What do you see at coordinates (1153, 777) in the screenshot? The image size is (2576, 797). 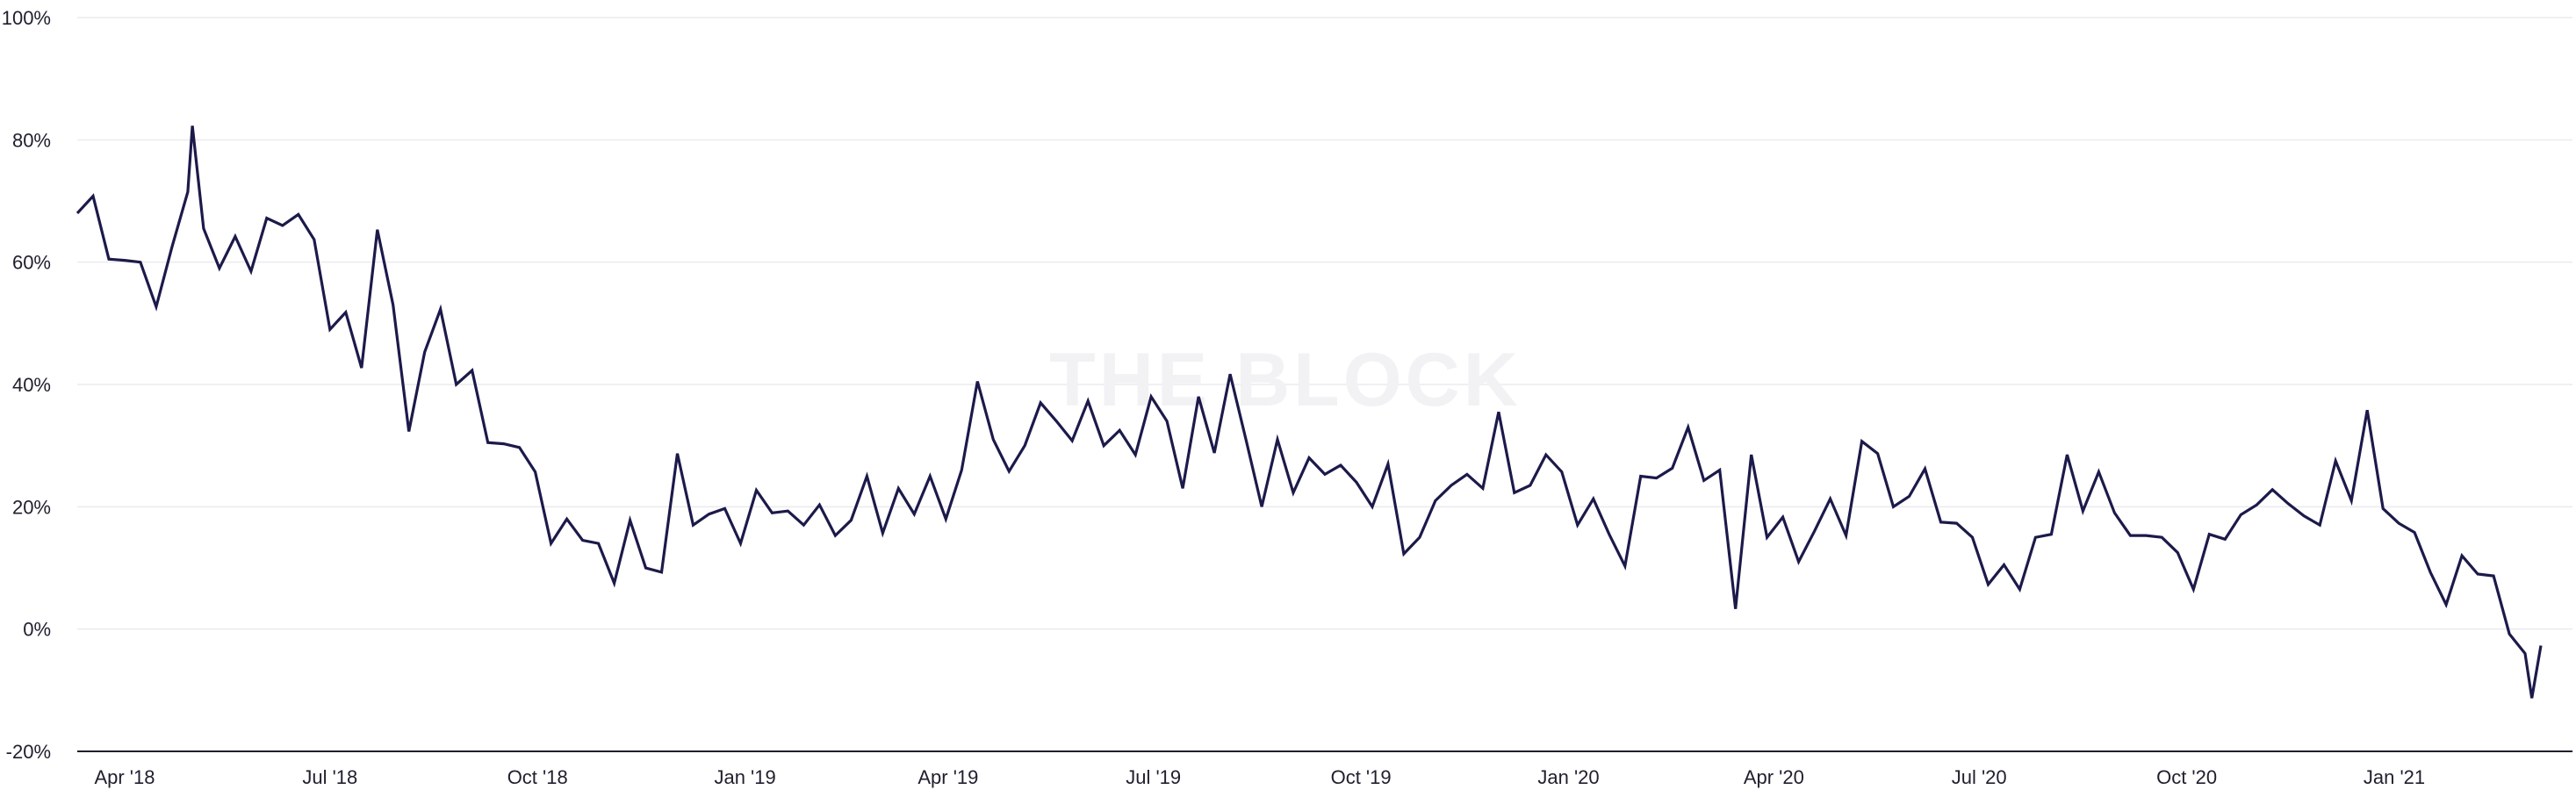 I see `x-tick-label: Jul '19` at bounding box center [1153, 777].